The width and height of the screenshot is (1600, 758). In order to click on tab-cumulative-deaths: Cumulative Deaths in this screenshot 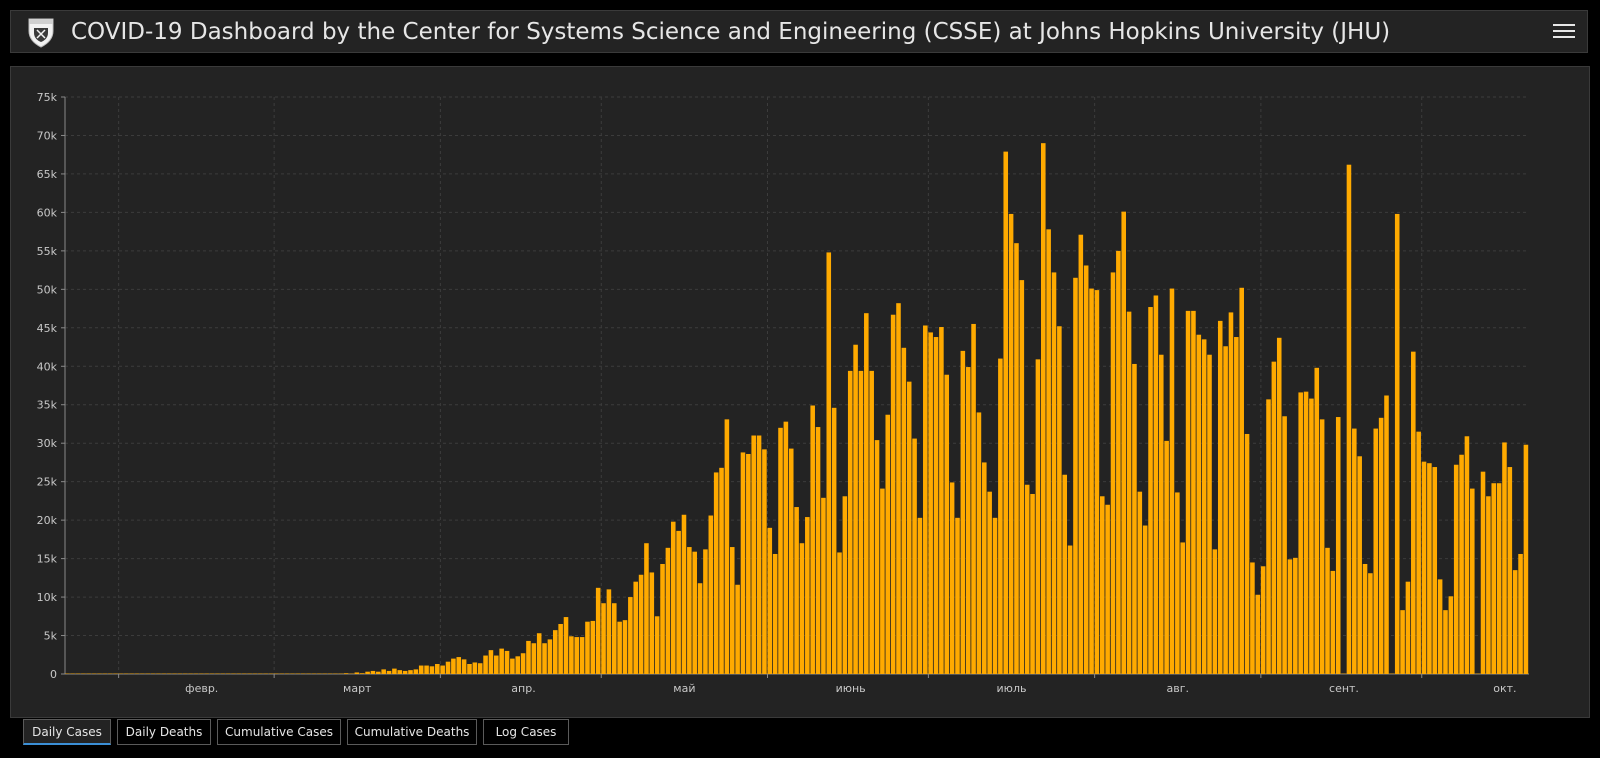, I will do `click(412, 732)`.